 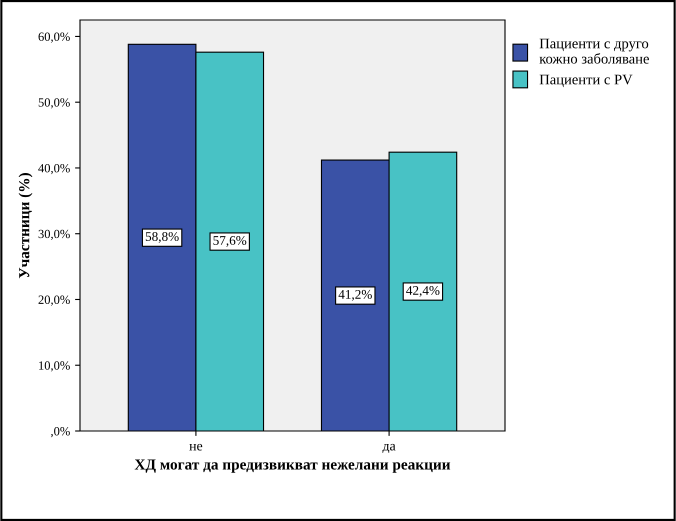 What do you see at coordinates (423, 291) in the screenshot?
I see `data-label: 42,4%` at bounding box center [423, 291].